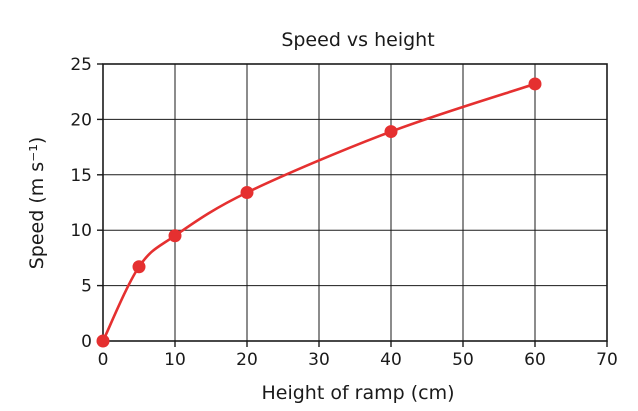 The height and width of the screenshot is (411, 638). I want to click on x-tick-label-4: 40, so click(391, 360).